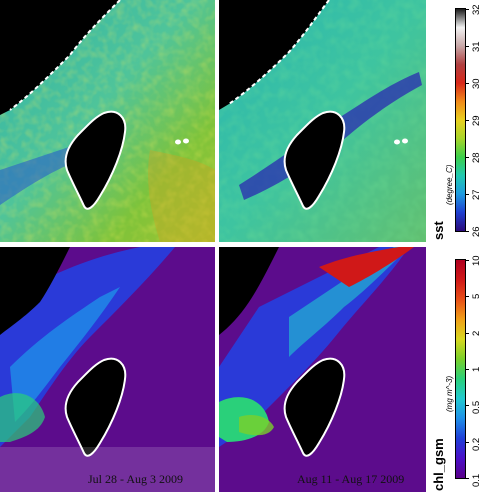 This screenshot has height=492, width=483. What do you see at coordinates (476, 120) in the screenshot?
I see `colorbar-tick-label: 29` at bounding box center [476, 120].